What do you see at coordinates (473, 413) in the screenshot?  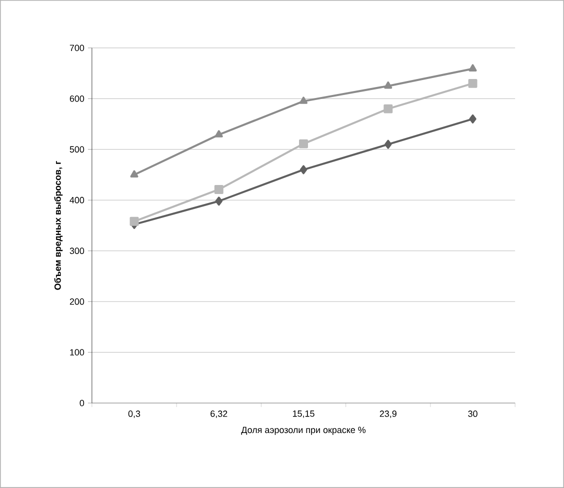 I see `x-tick-label: 30` at bounding box center [473, 413].